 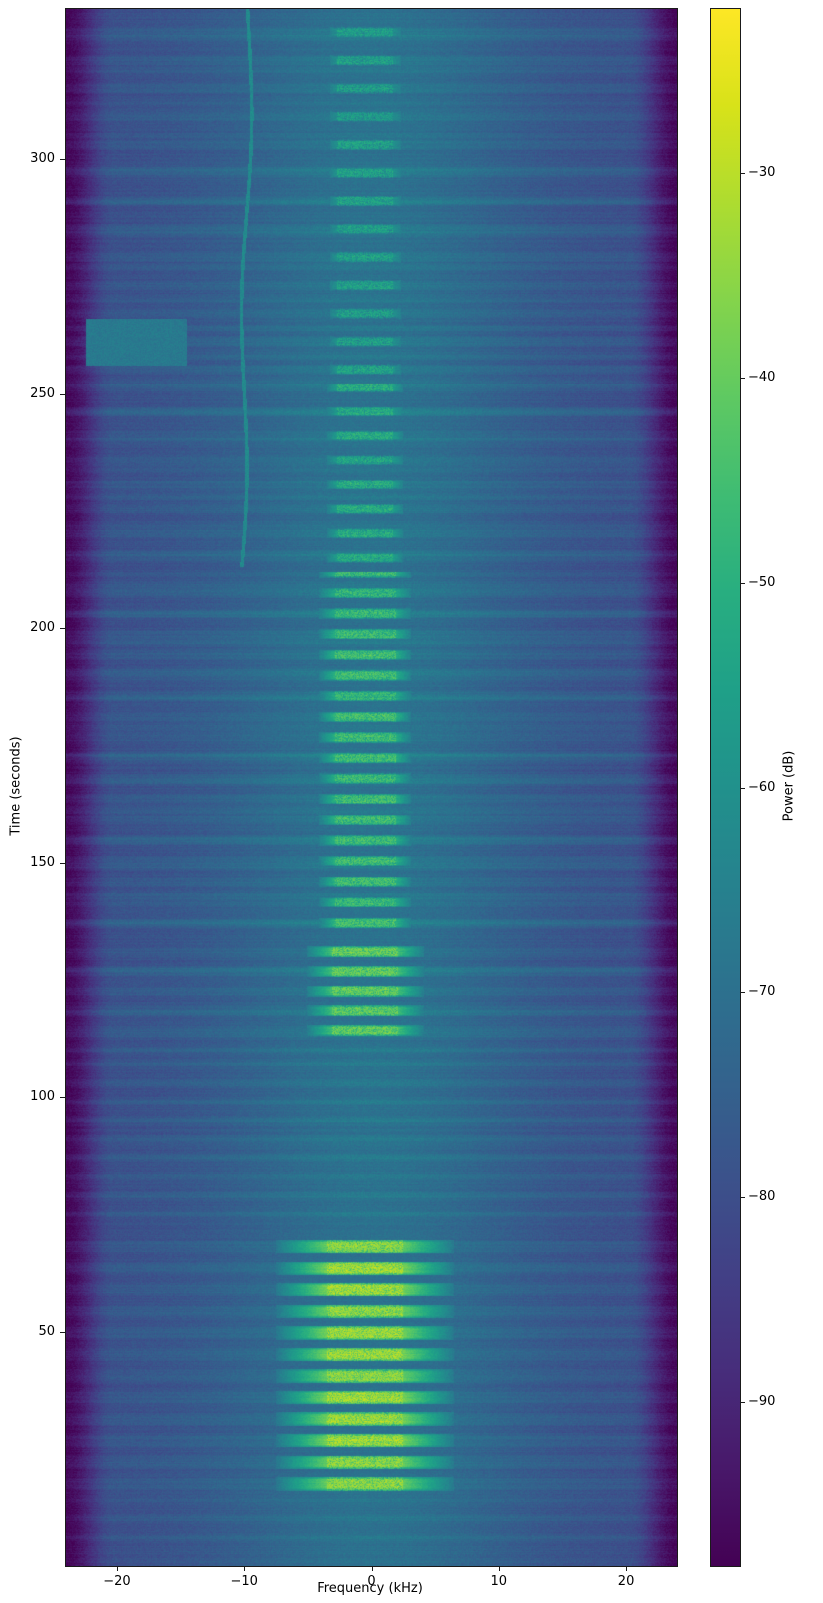 I want to click on colorbar-tick-label: −40, so click(x=762, y=377).